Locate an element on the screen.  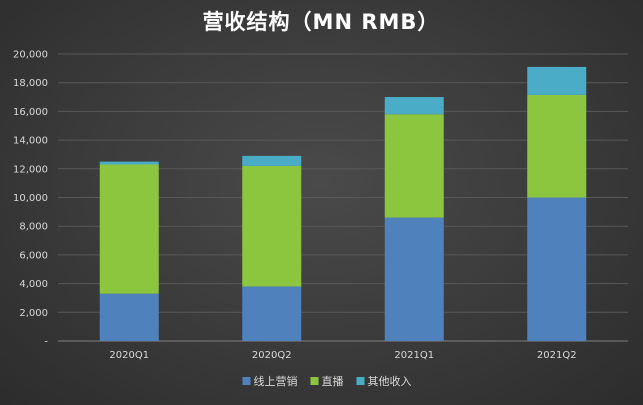
y-tick-label: 20,000 is located at coordinates (30, 55).